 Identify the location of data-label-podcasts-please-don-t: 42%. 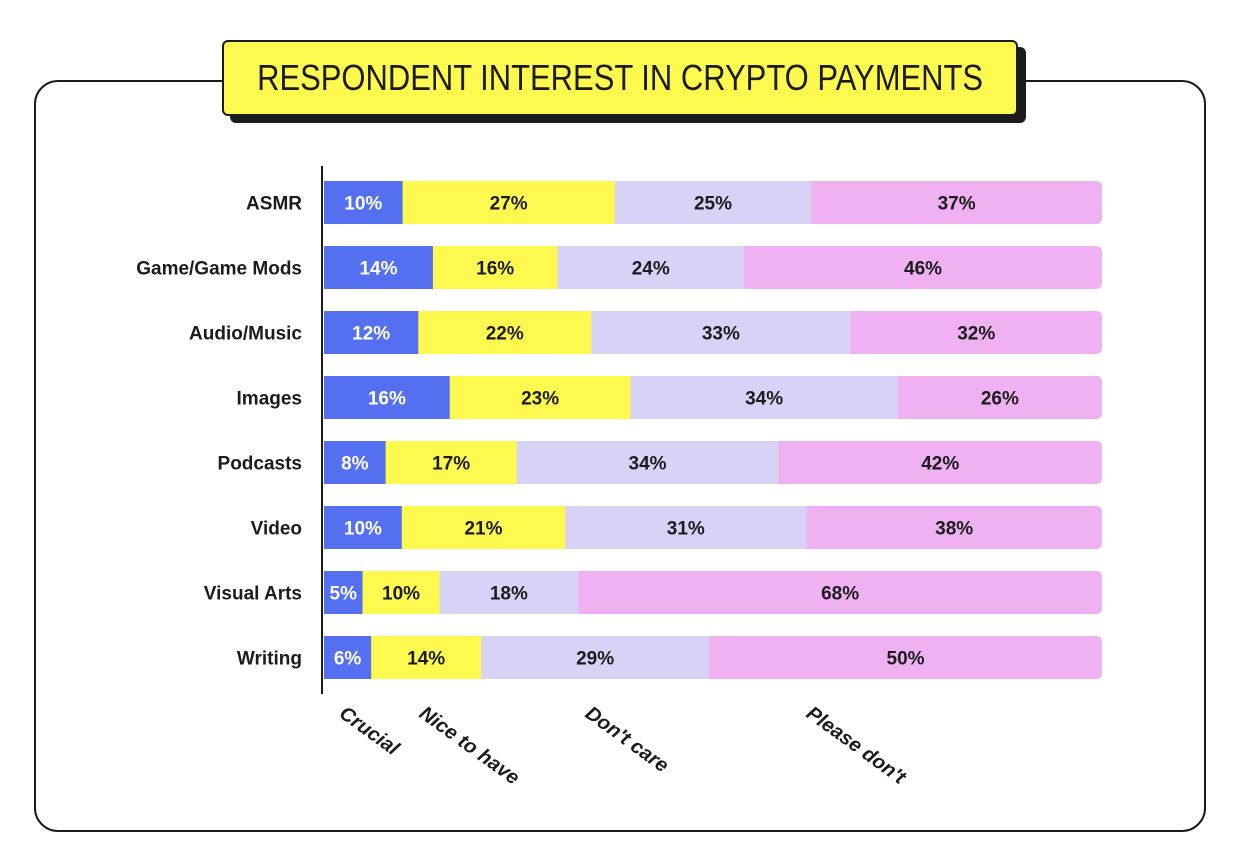
(940, 464).